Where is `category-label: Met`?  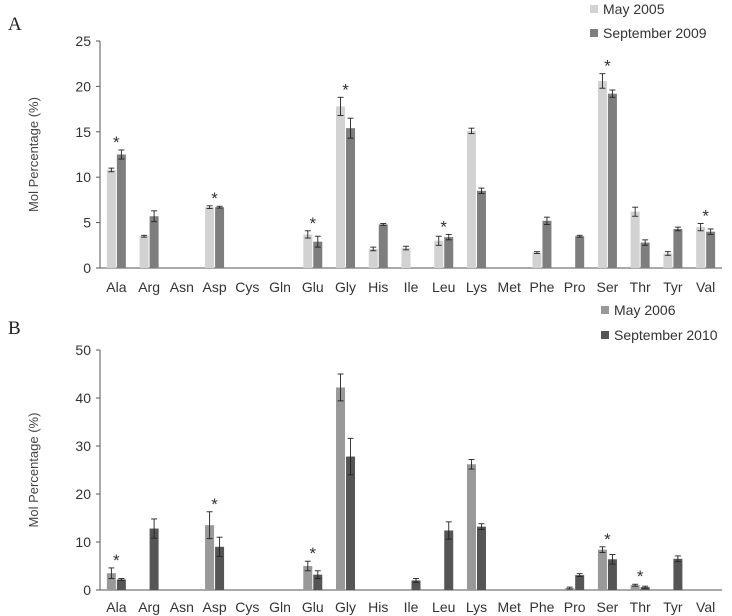 category-label: Met is located at coordinates (509, 287).